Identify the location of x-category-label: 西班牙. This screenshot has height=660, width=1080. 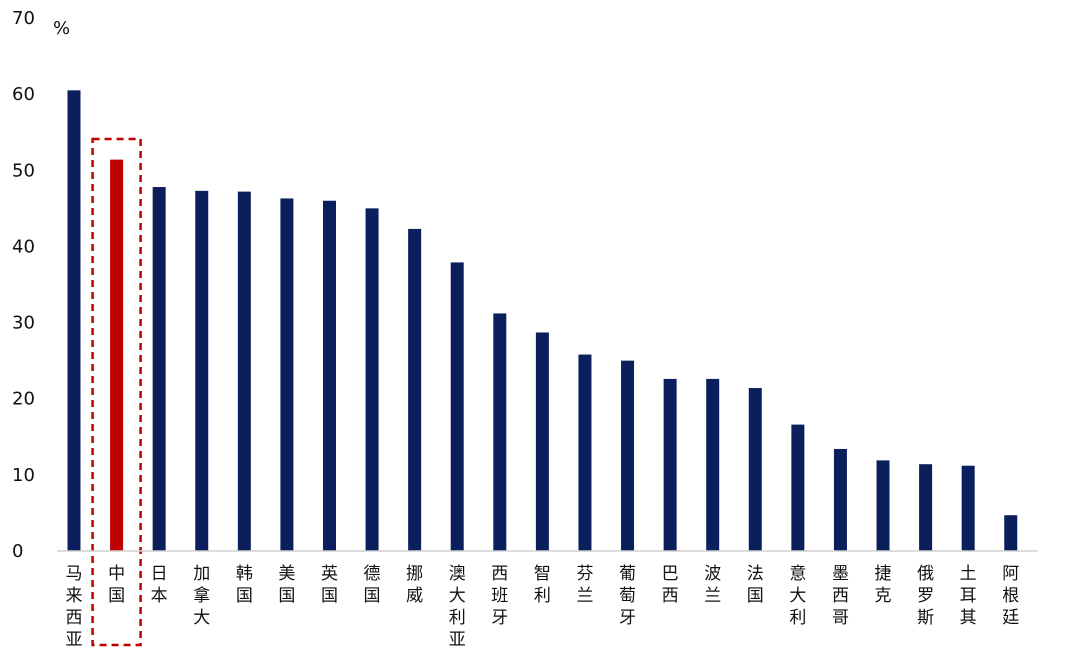
(499, 596).